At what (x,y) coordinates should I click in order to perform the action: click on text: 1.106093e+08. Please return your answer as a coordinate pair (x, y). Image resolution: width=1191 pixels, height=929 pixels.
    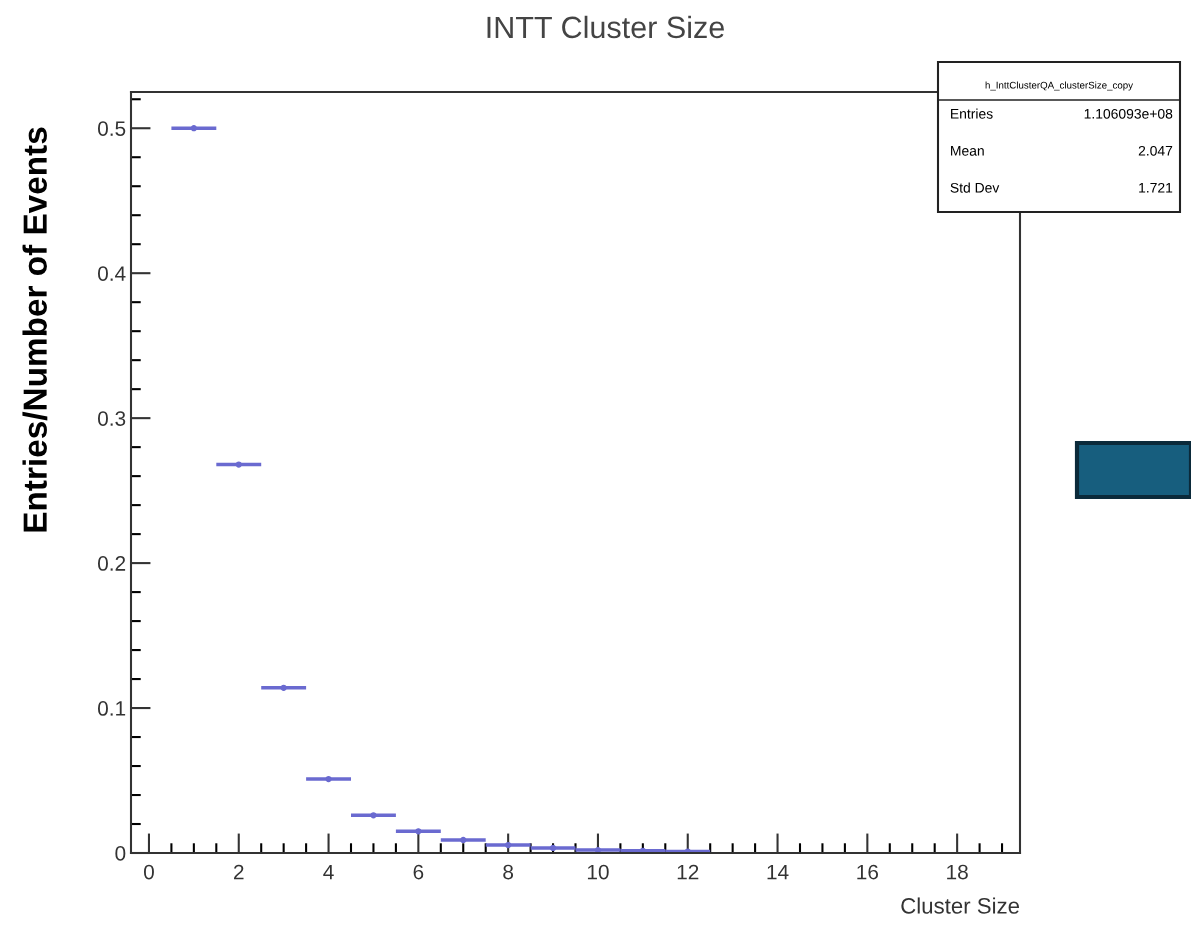
    Looking at the image, I should click on (1128, 113).